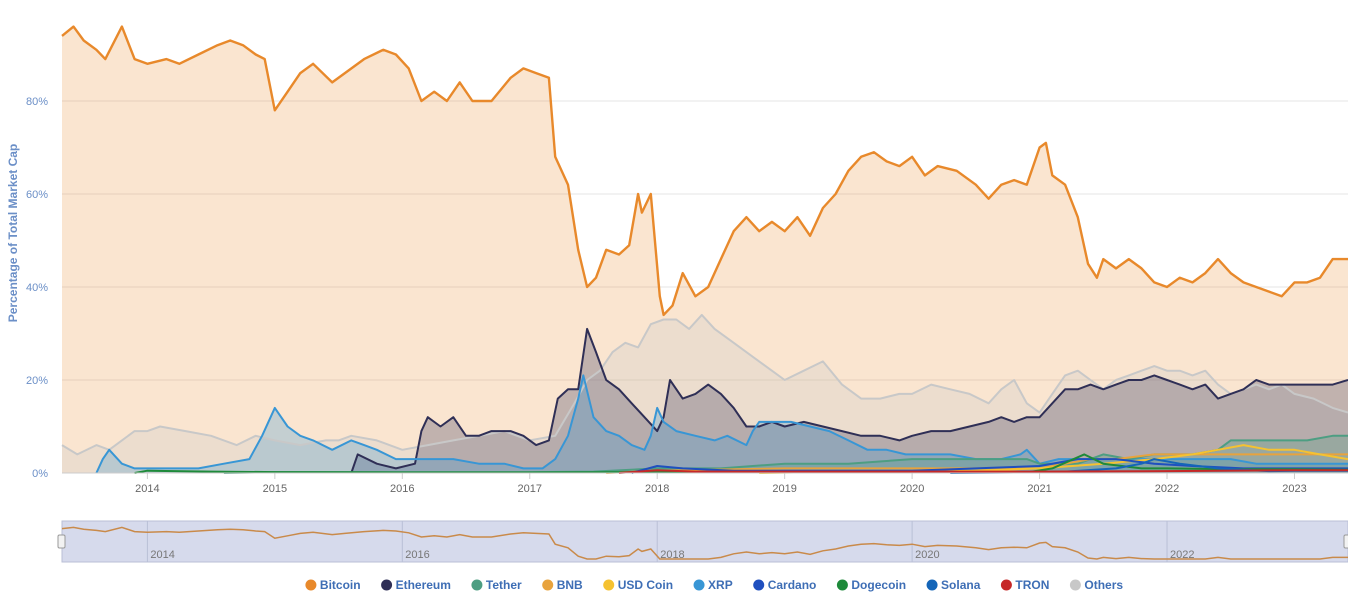  What do you see at coordinates (912, 489) in the screenshot?
I see `x-tick-label: 2020` at bounding box center [912, 489].